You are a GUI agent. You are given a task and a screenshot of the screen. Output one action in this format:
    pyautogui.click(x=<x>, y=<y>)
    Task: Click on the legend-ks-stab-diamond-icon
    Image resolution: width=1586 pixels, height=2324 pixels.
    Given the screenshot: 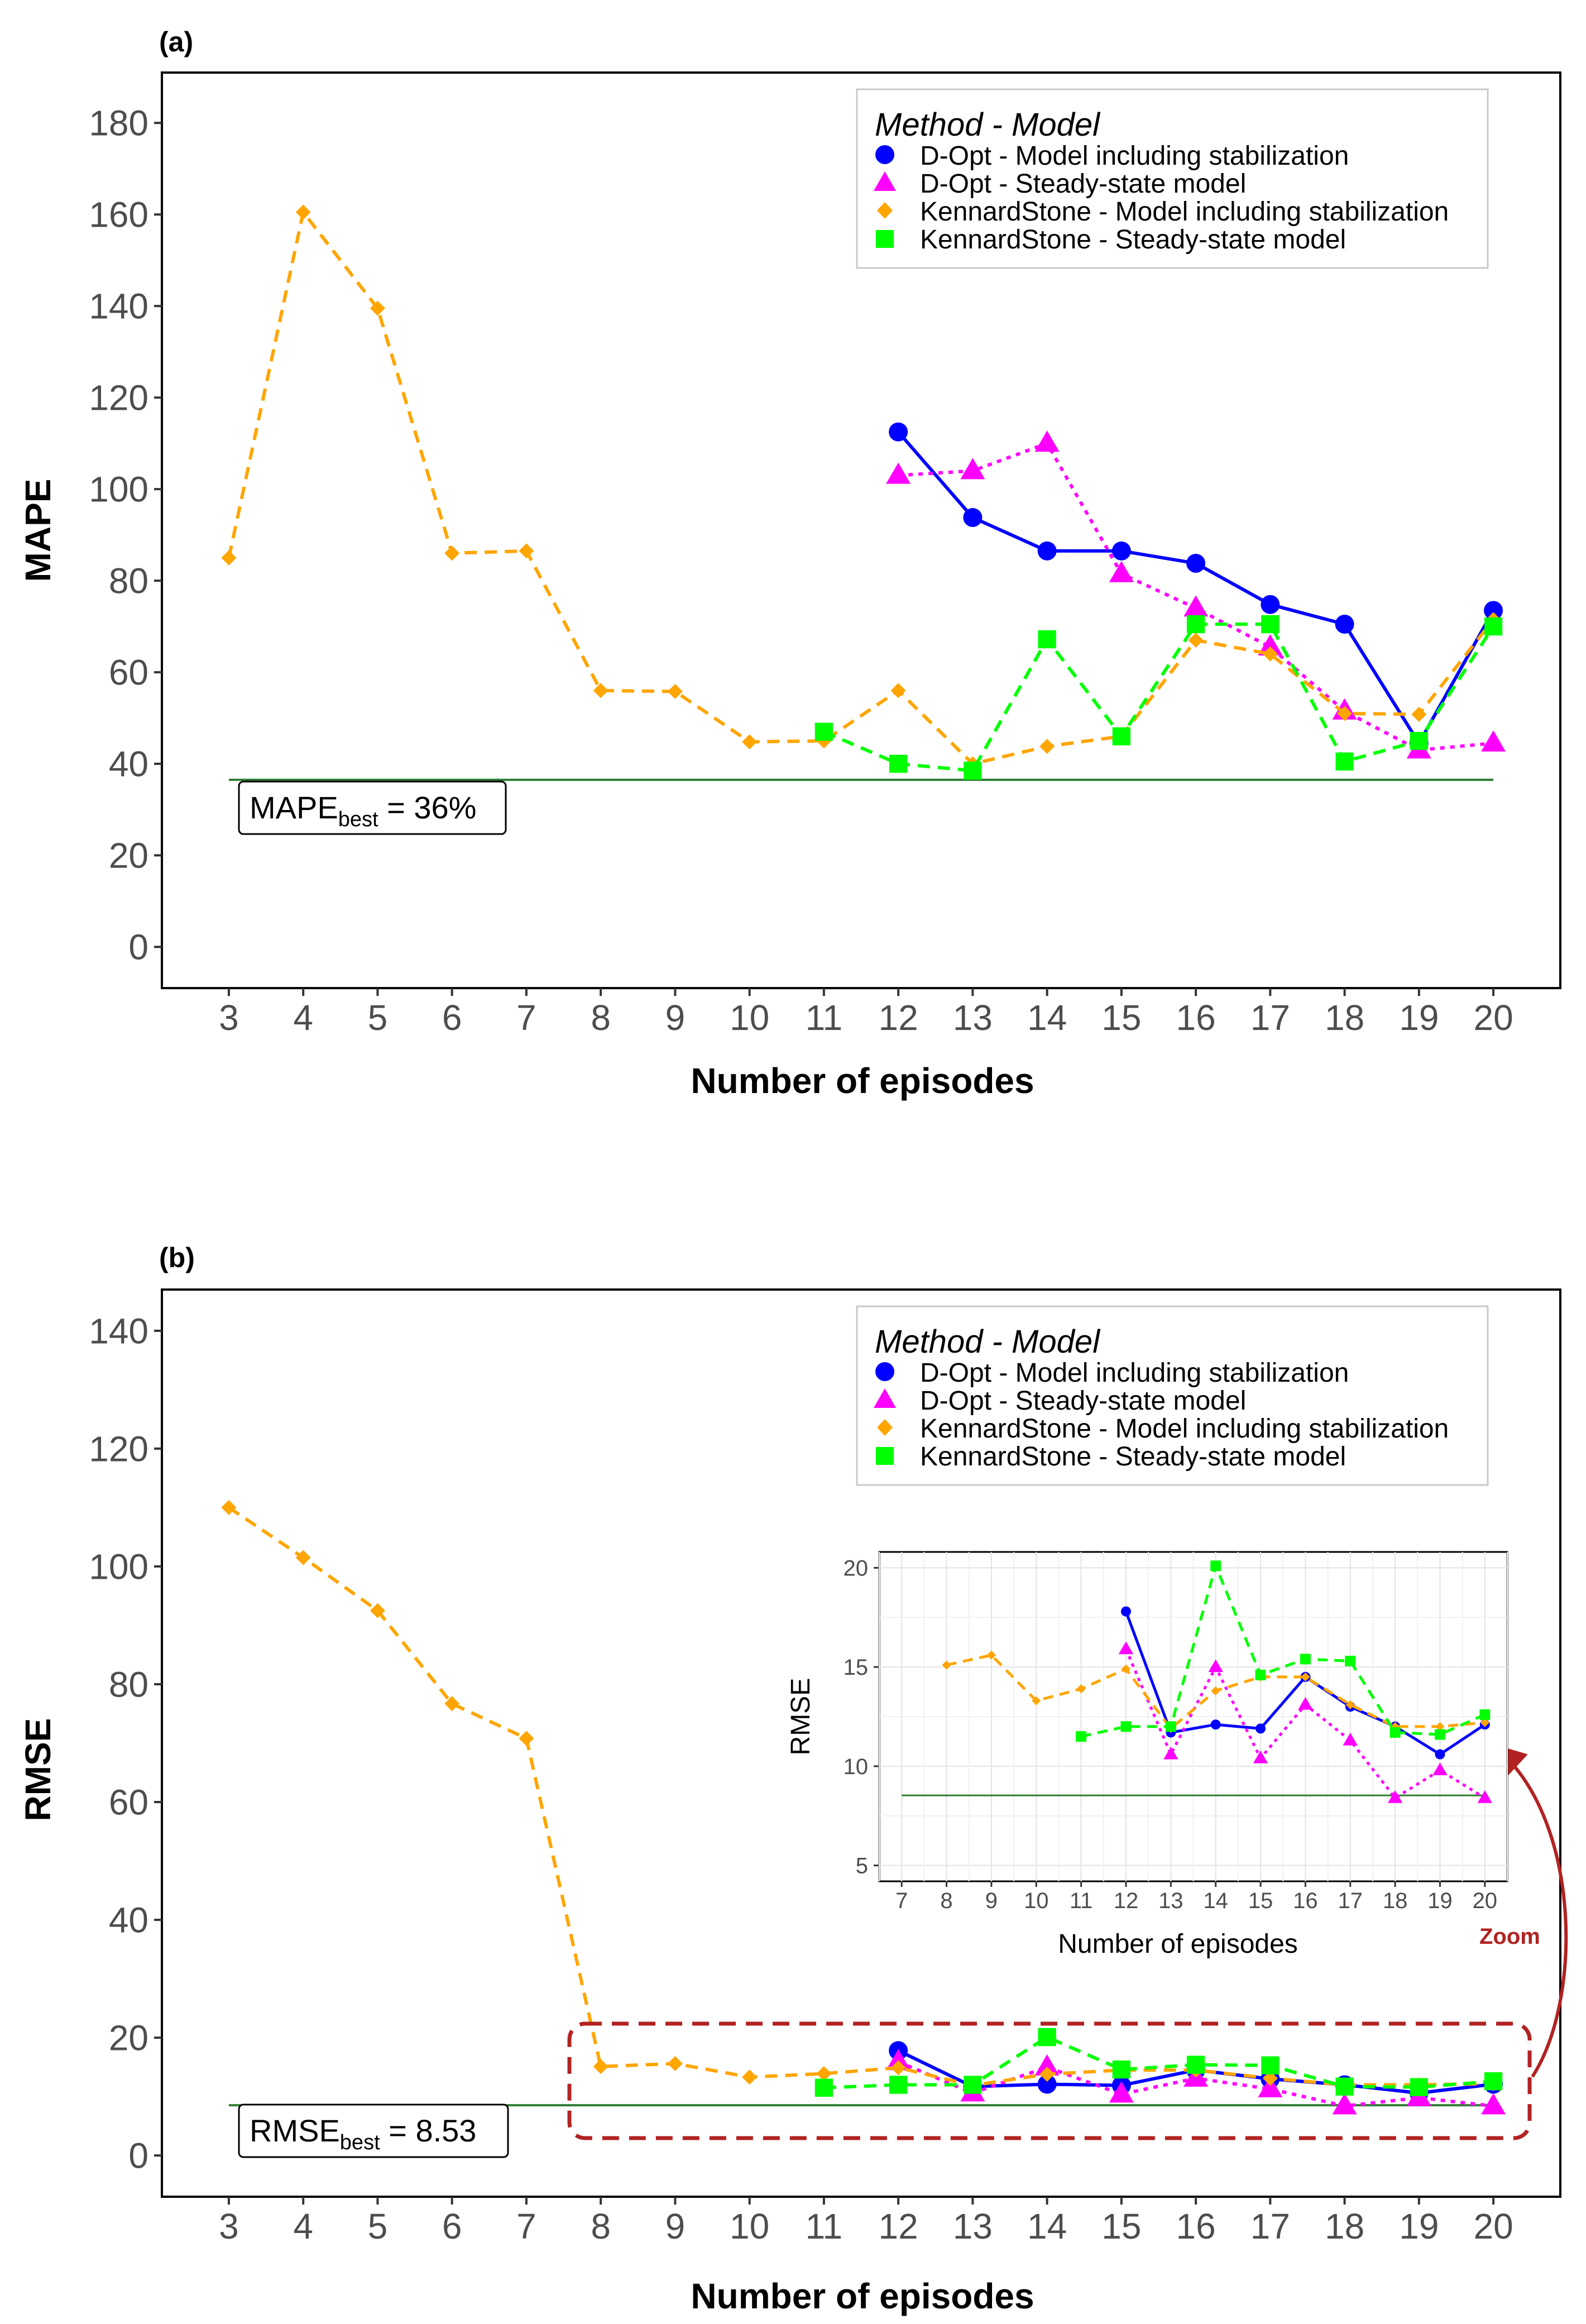 What is the action you would take?
    pyautogui.click(x=885, y=211)
    